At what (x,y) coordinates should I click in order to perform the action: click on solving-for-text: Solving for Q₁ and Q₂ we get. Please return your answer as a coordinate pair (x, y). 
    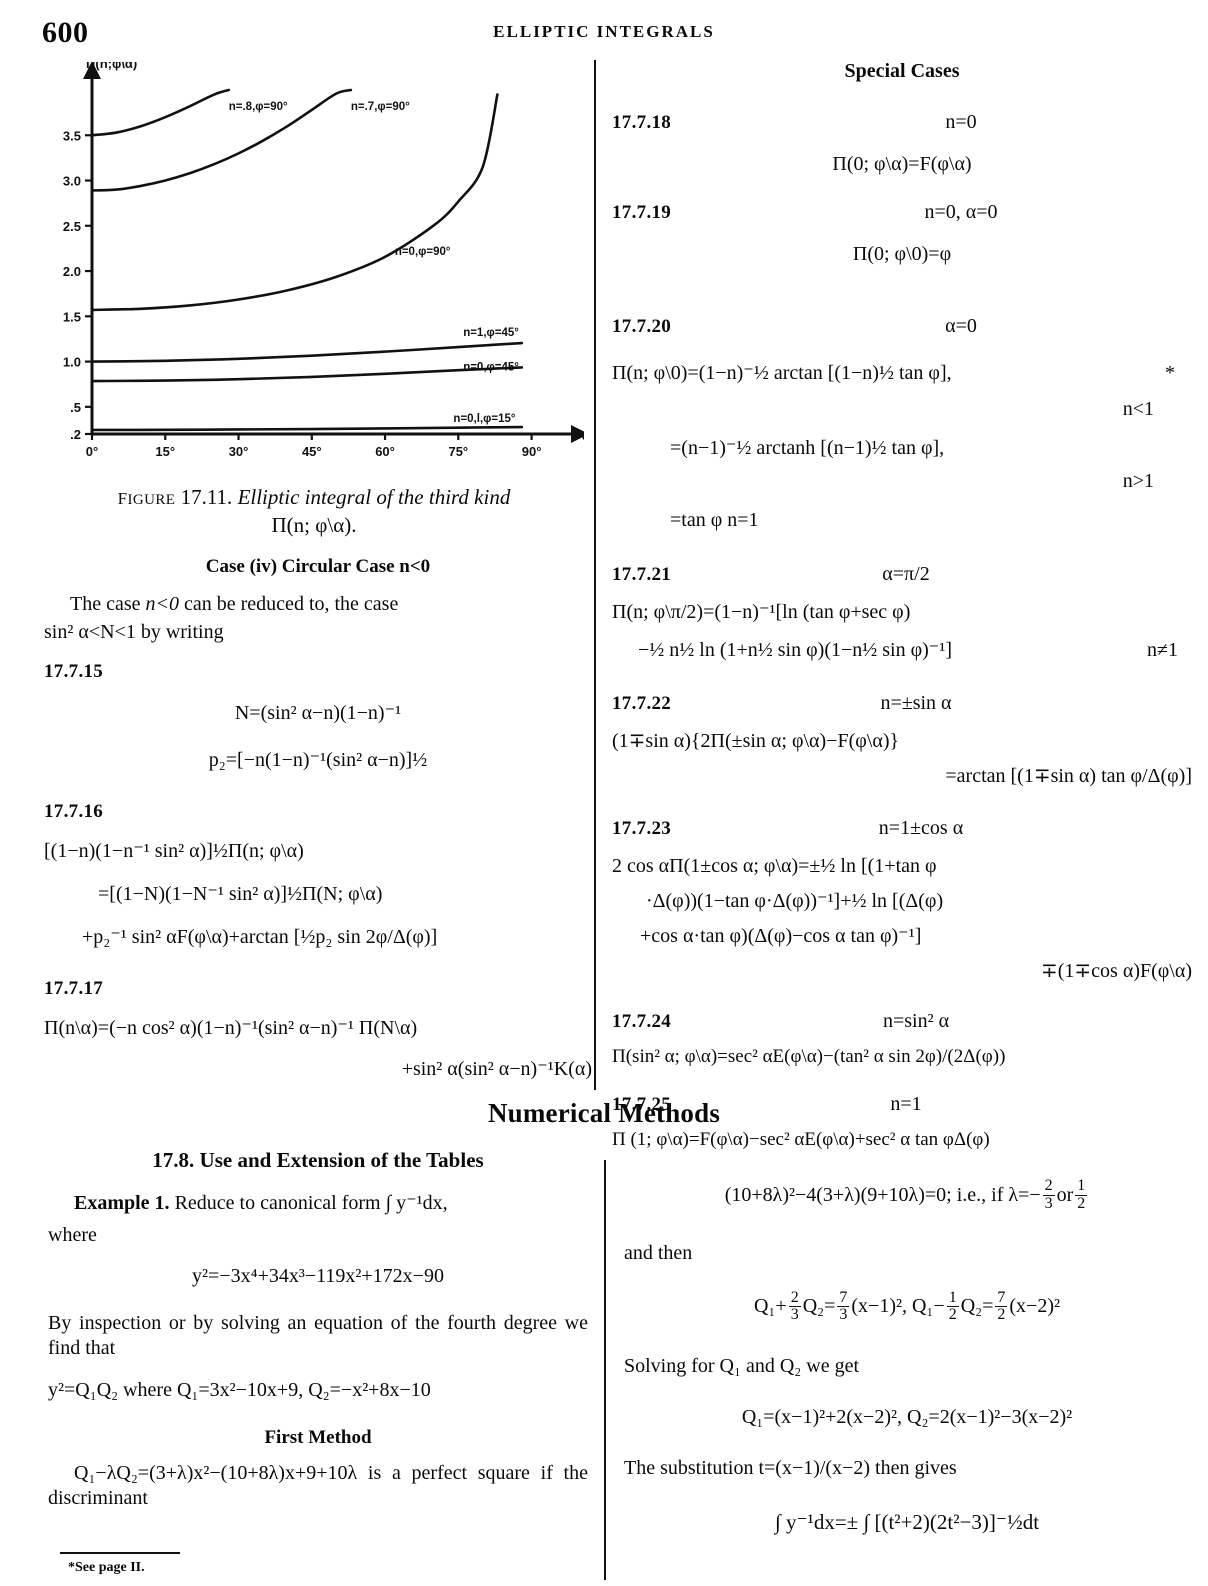
    Looking at the image, I should click on (742, 1366).